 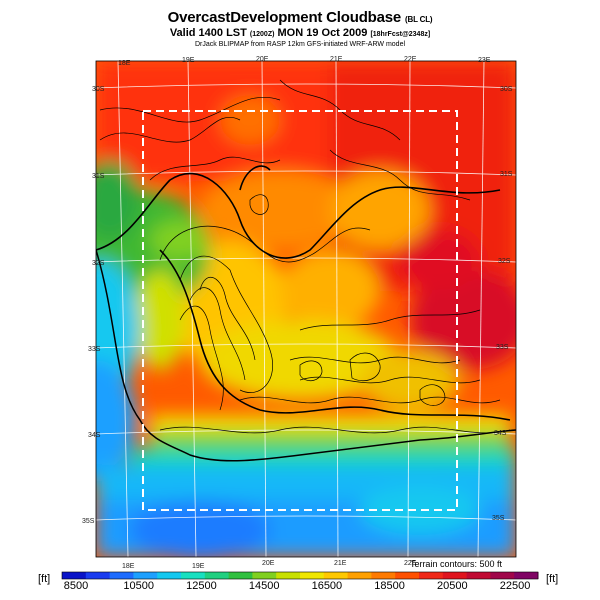 What do you see at coordinates (327, 586) in the screenshot?
I see `colorbar-tick-label: 16500` at bounding box center [327, 586].